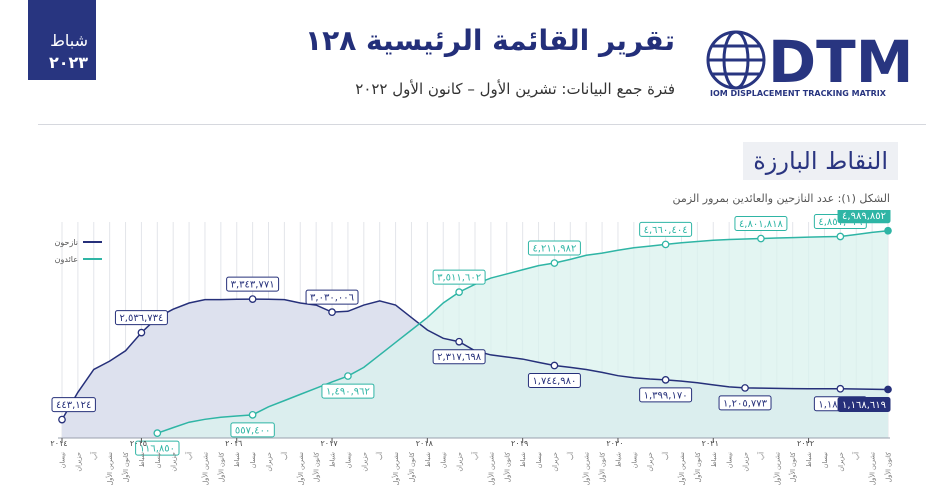 The image size is (926, 490). I want to click on value-label-text: ٣,٠٣٠,٠٠٦, so click(332, 298).